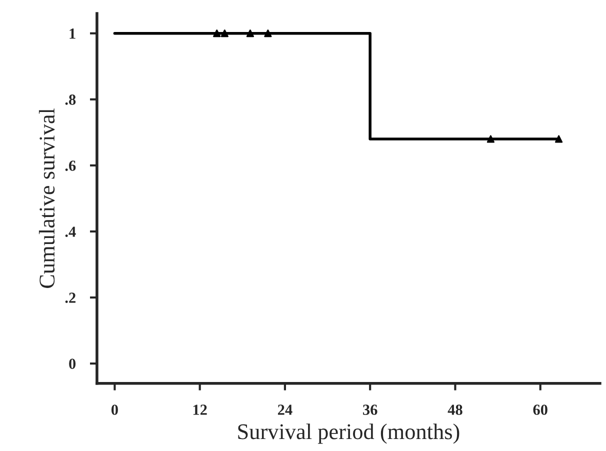 Image resolution: width=606 pixels, height=451 pixels. Describe the element at coordinates (540, 409) in the screenshot. I see `x-tick-label: 60` at that location.